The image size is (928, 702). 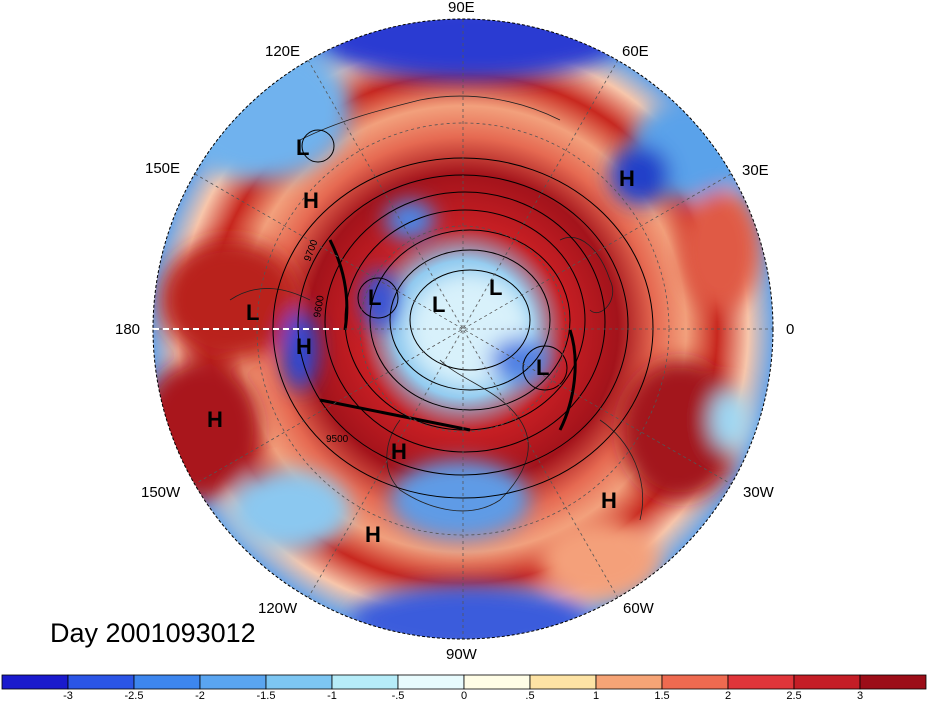 I want to click on colorbar-tick-label: 1, so click(x=596, y=696).